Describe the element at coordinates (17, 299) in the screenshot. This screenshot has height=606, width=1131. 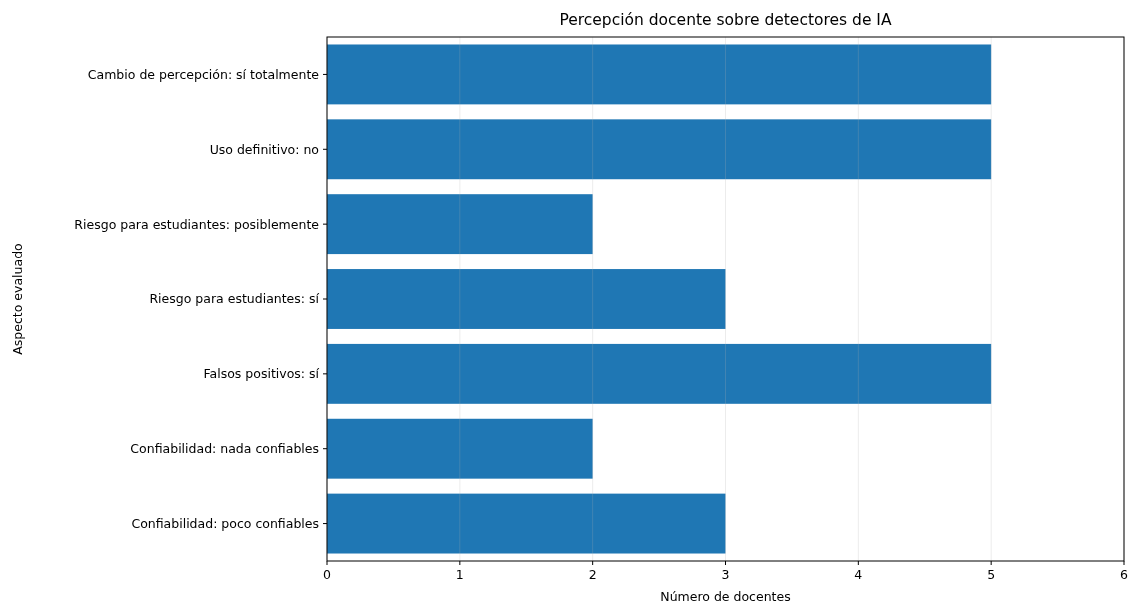
I see `y-axis-title: Aspecto evaluado` at that location.